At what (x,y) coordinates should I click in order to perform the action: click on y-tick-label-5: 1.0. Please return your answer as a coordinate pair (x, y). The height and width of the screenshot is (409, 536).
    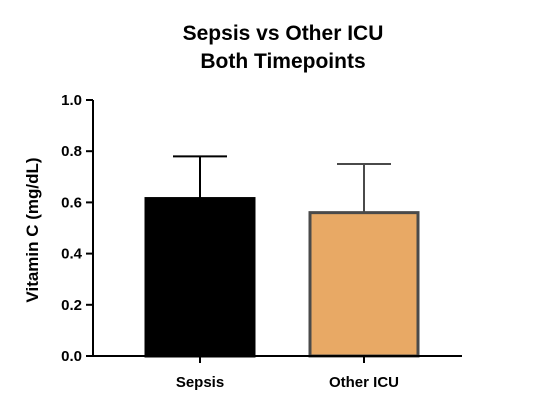
    Looking at the image, I should click on (71, 100).